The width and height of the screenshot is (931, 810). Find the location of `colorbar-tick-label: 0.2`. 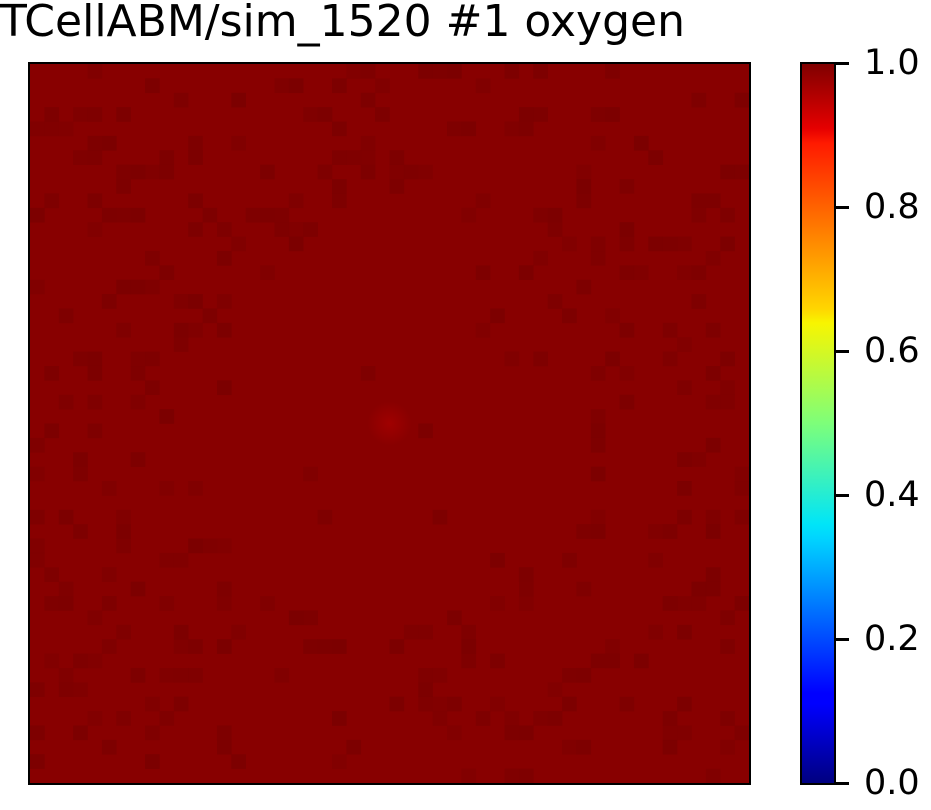

colorbar-tick-label: 0.2 is located at coordinates (892, 639).